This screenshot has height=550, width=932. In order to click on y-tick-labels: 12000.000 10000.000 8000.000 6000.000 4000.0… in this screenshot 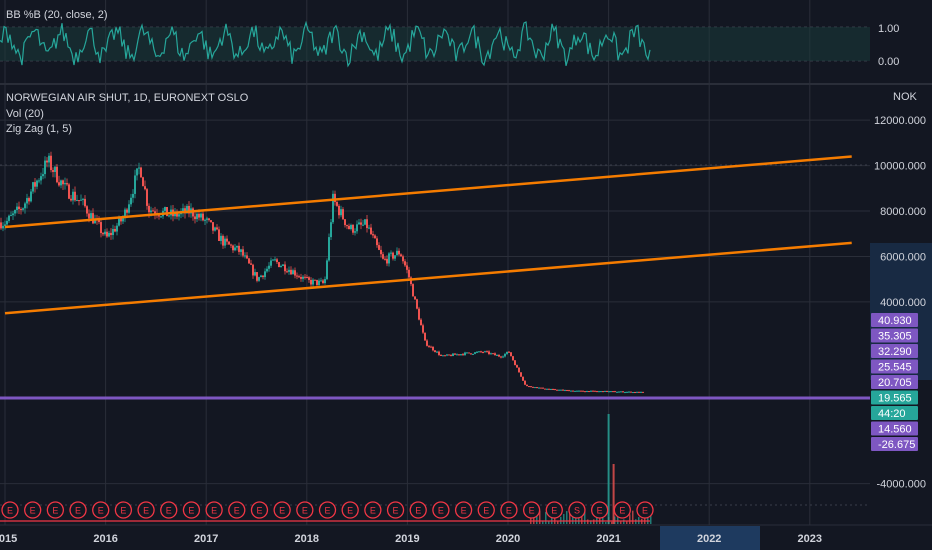, I will do `click(900, 302)`.